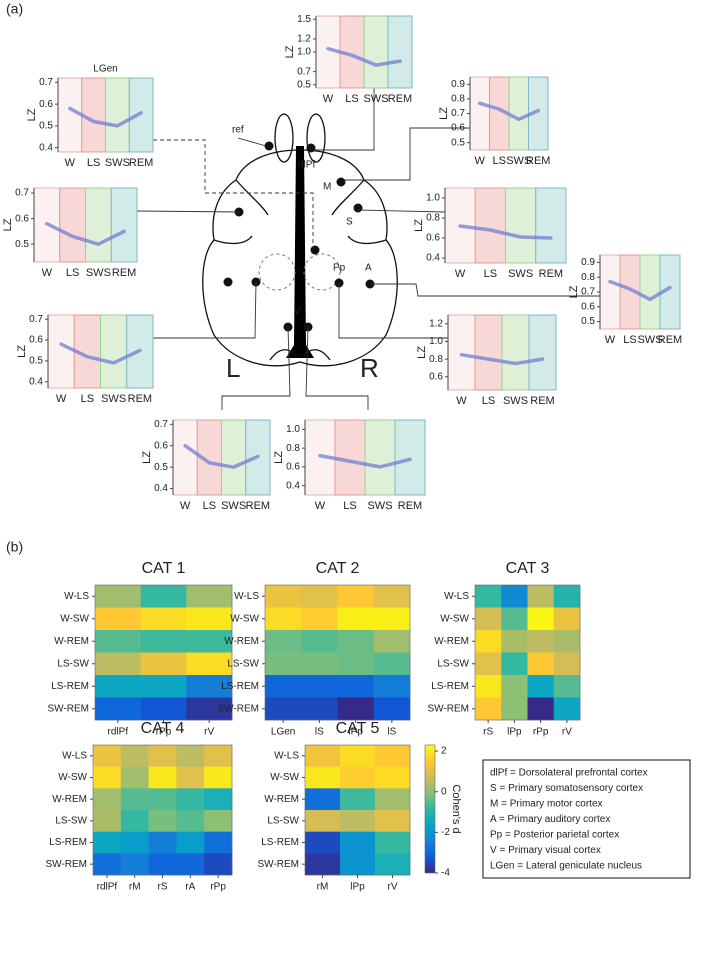 Image resolution: width=709 pixels, height=963 pixels. What do you see at coordinates (436, 341) in the screenshot?
I see `y-tick-label: 1.0` at bounding box center [436, 341].